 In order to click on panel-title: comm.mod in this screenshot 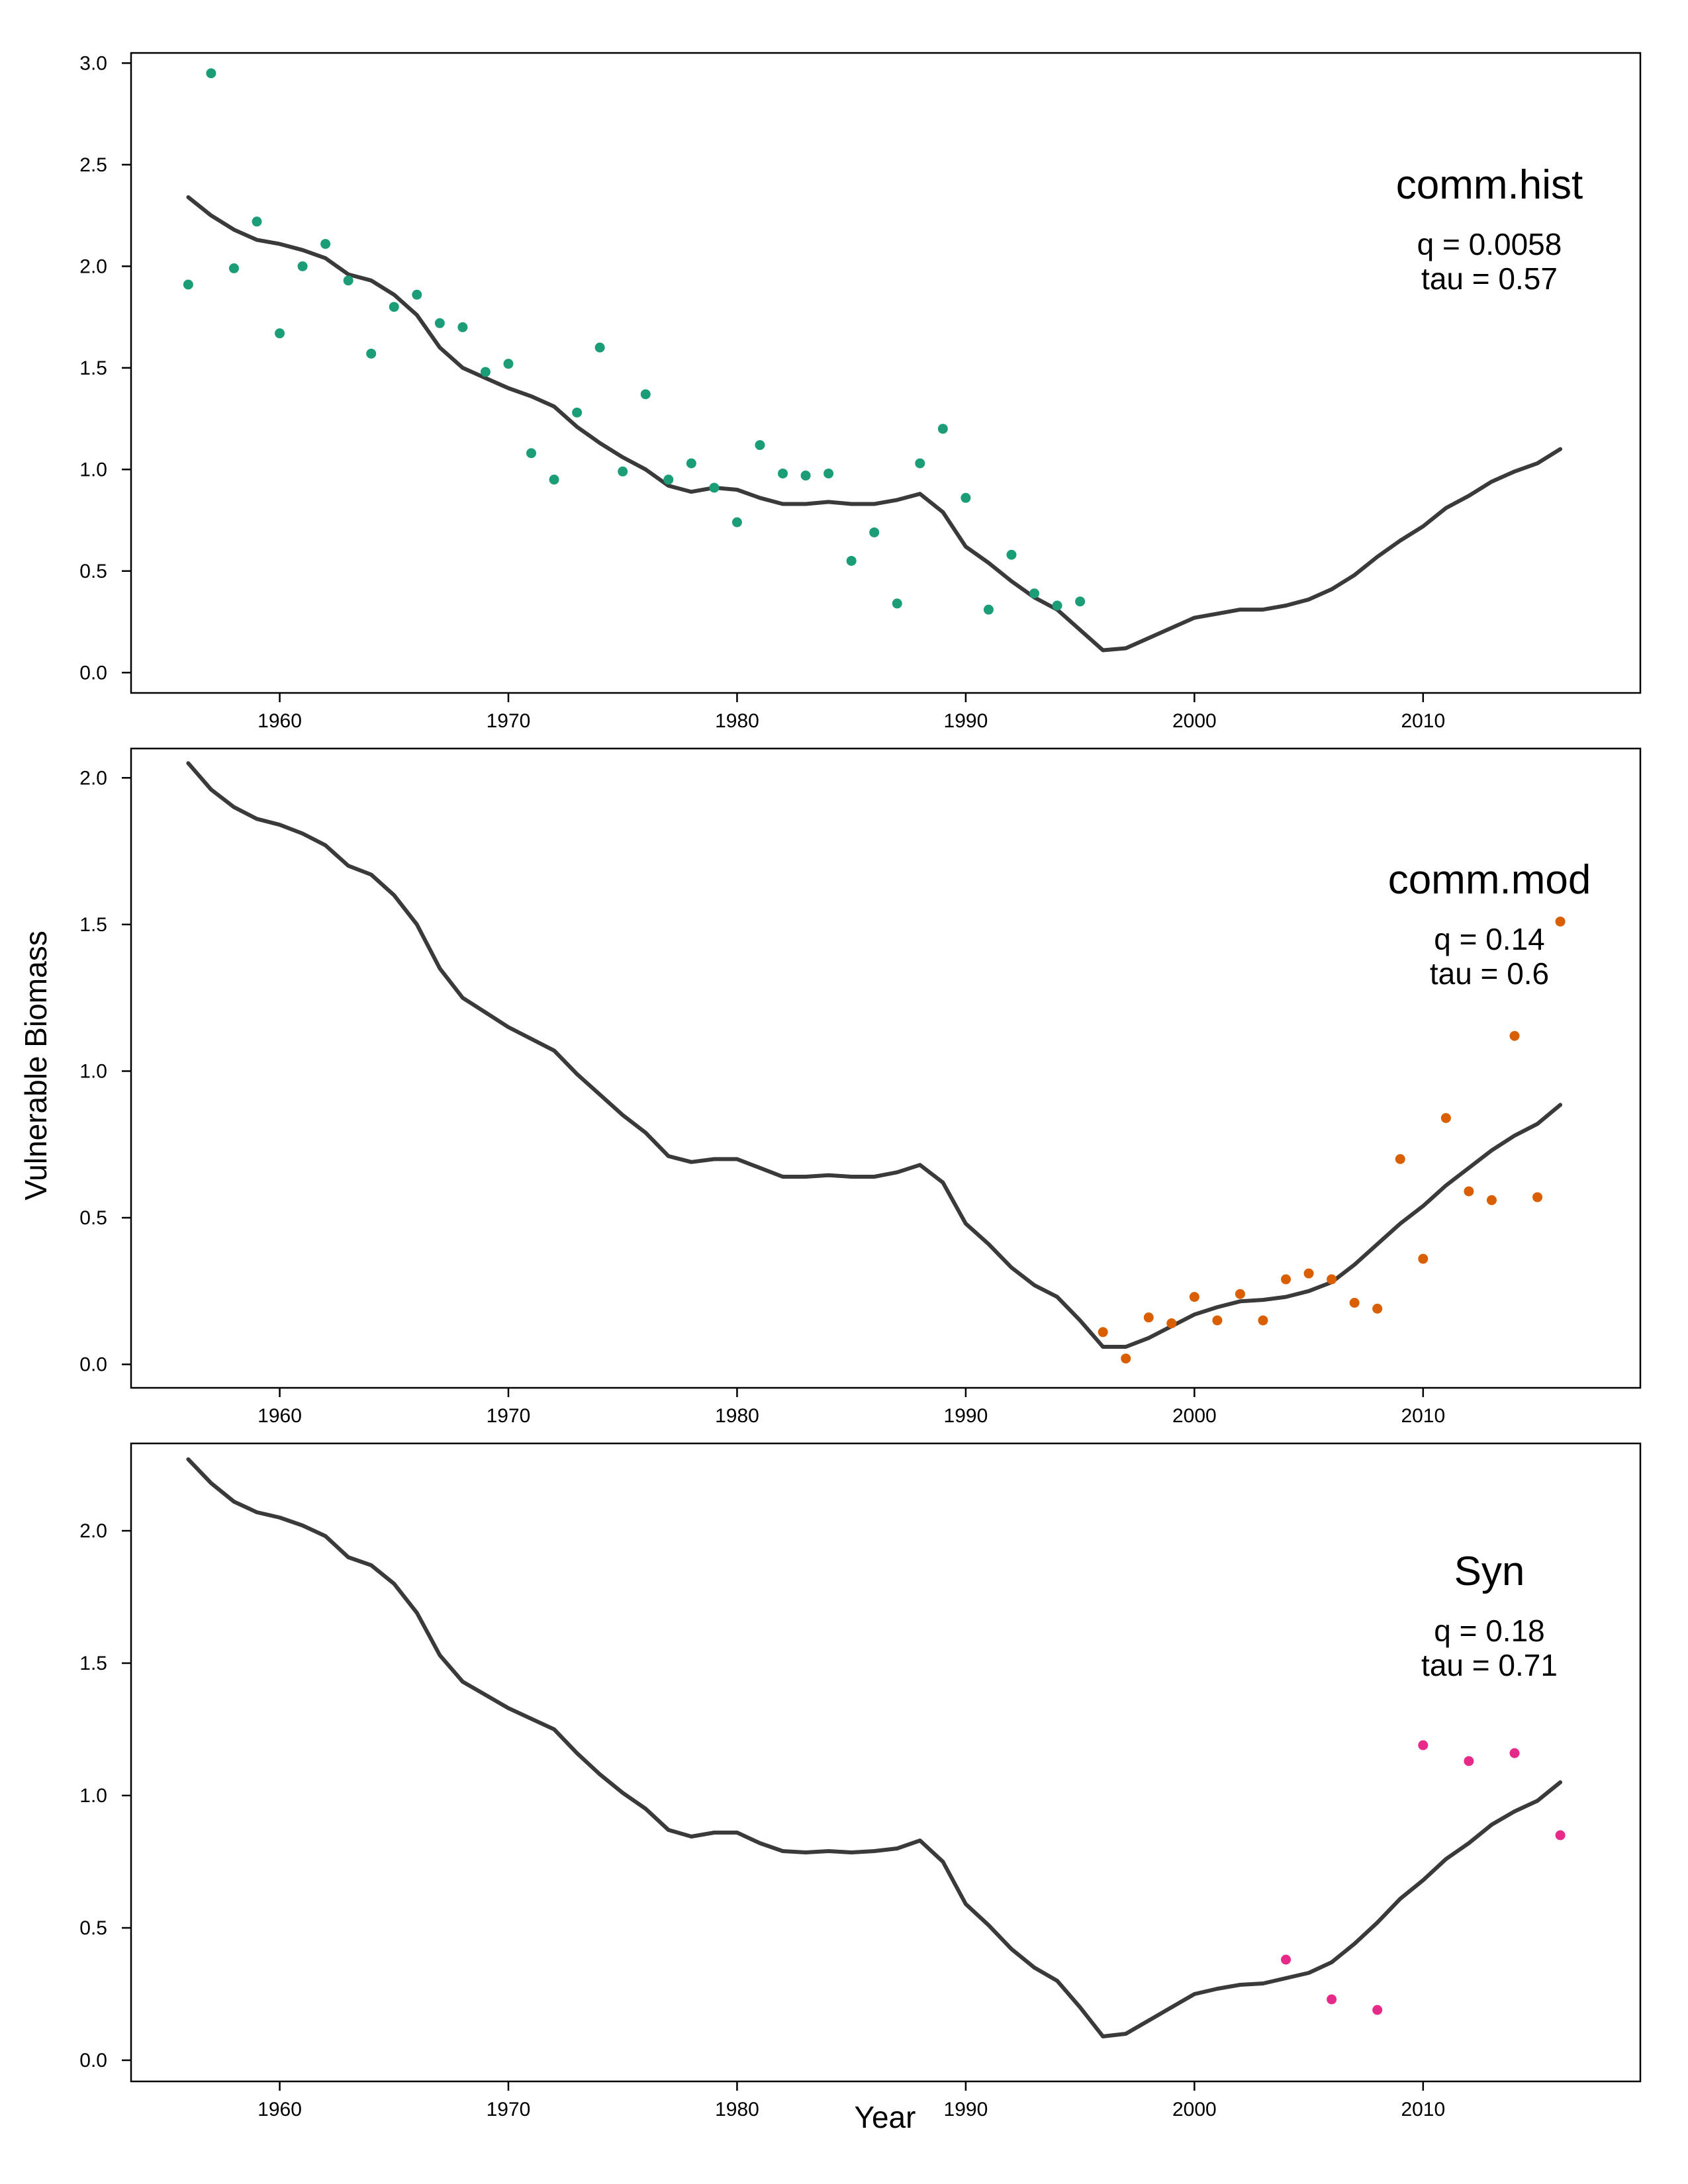, I will do `click(1489, 880)`.